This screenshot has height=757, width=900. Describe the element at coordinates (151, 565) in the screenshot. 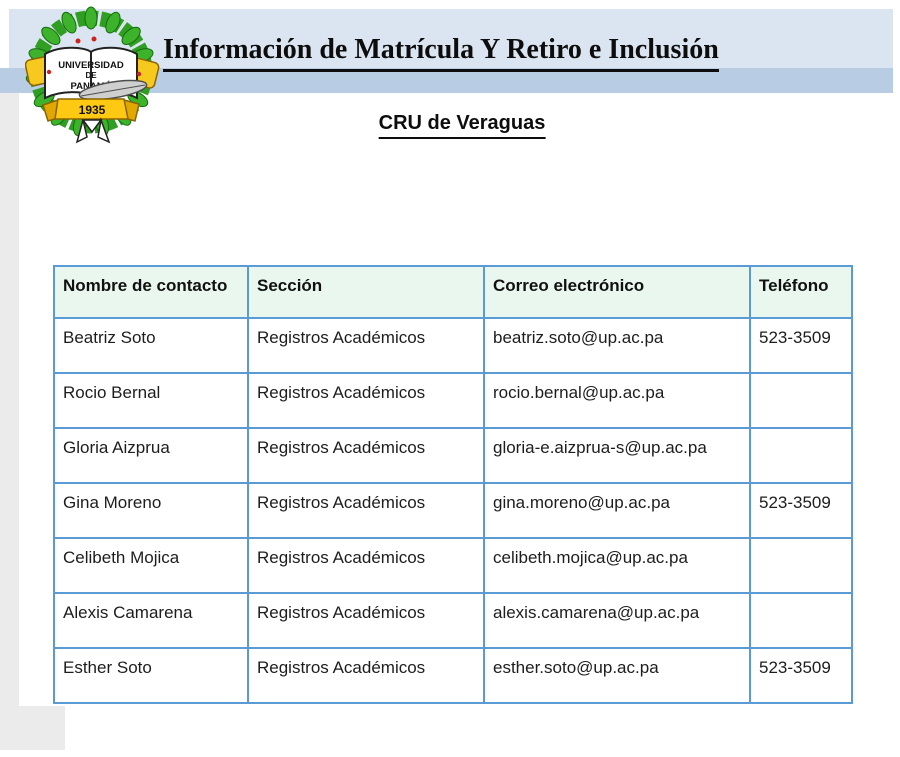

I see `cell-name: Celibeth Mojica` at that location.